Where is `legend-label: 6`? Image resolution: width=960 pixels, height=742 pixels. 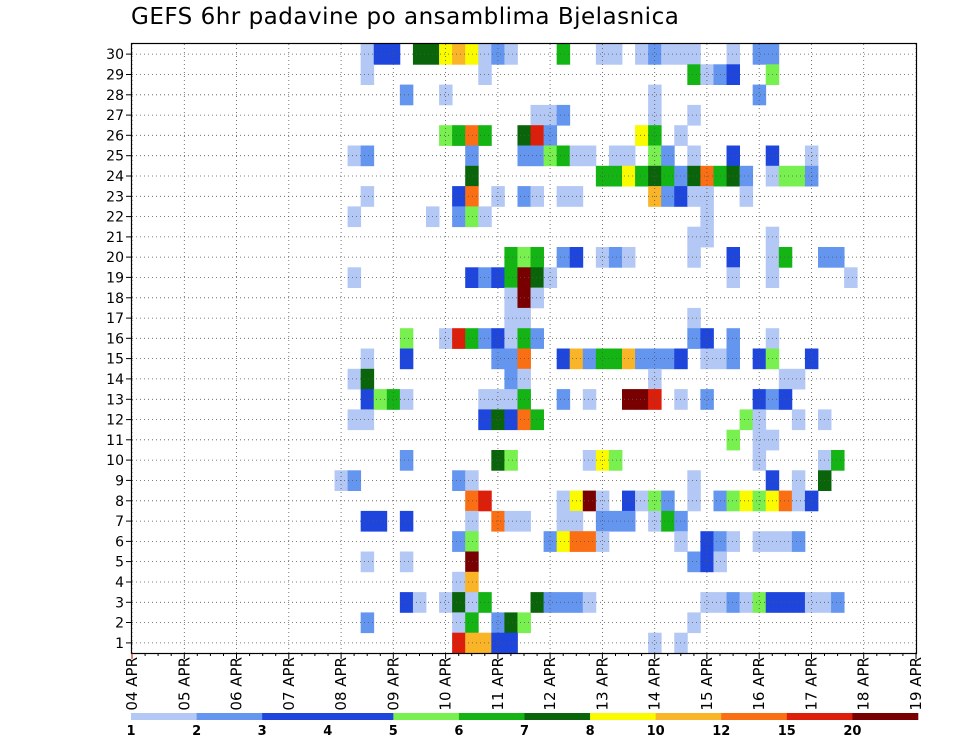 legend-label: 6 is located at coordinates (458, 731).